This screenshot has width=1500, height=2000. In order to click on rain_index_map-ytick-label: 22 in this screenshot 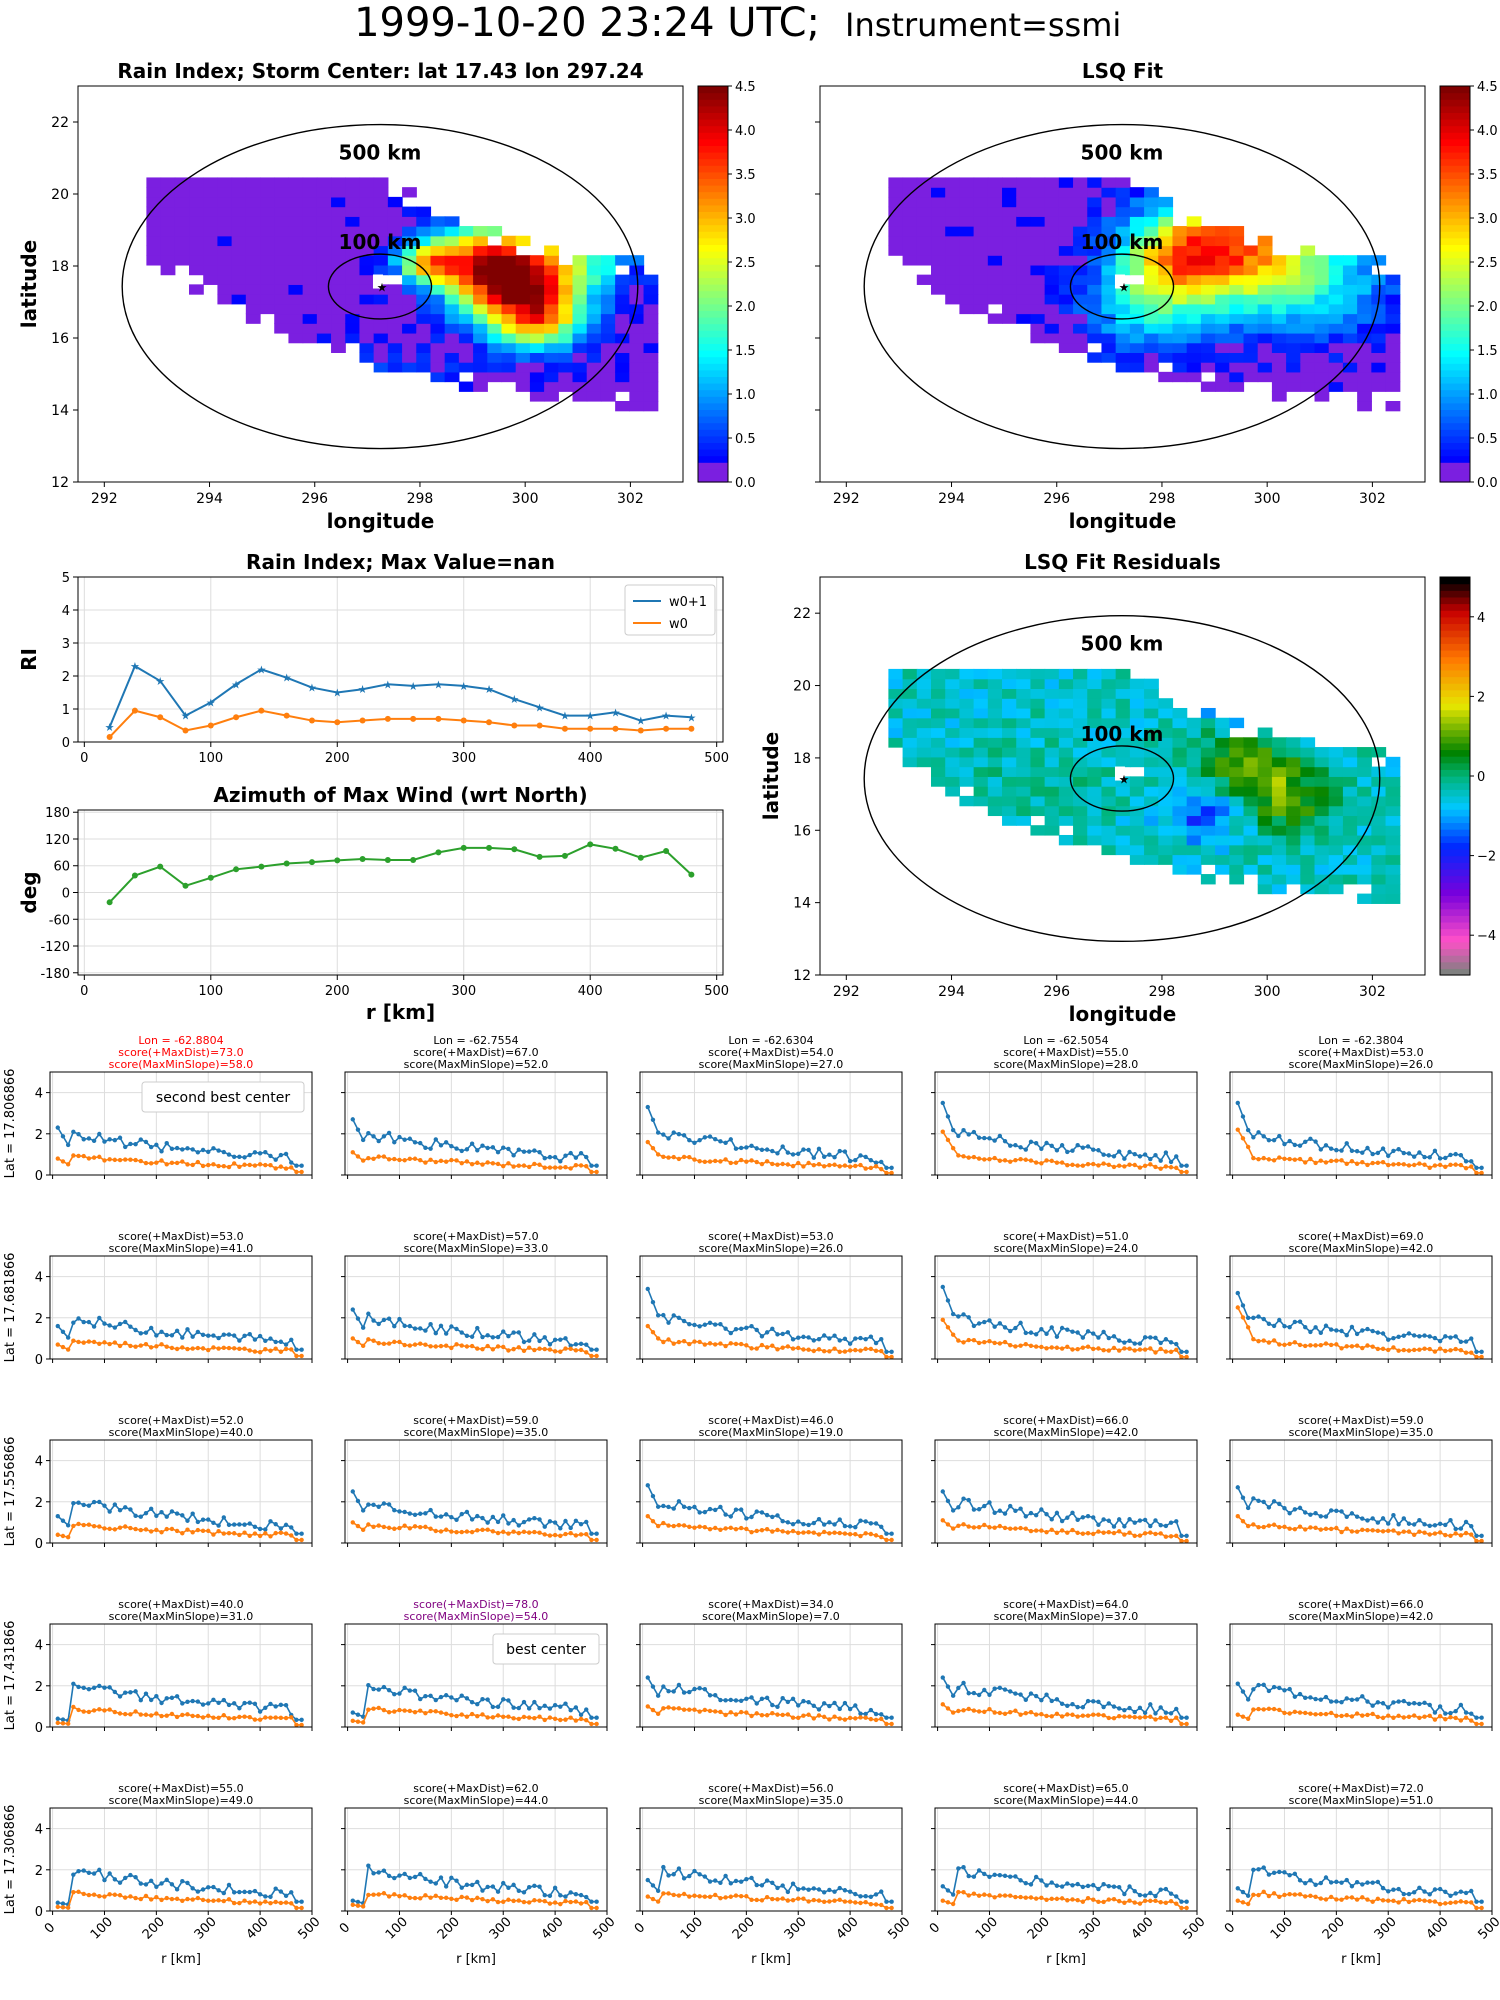, I will do `click(60, 123)`.